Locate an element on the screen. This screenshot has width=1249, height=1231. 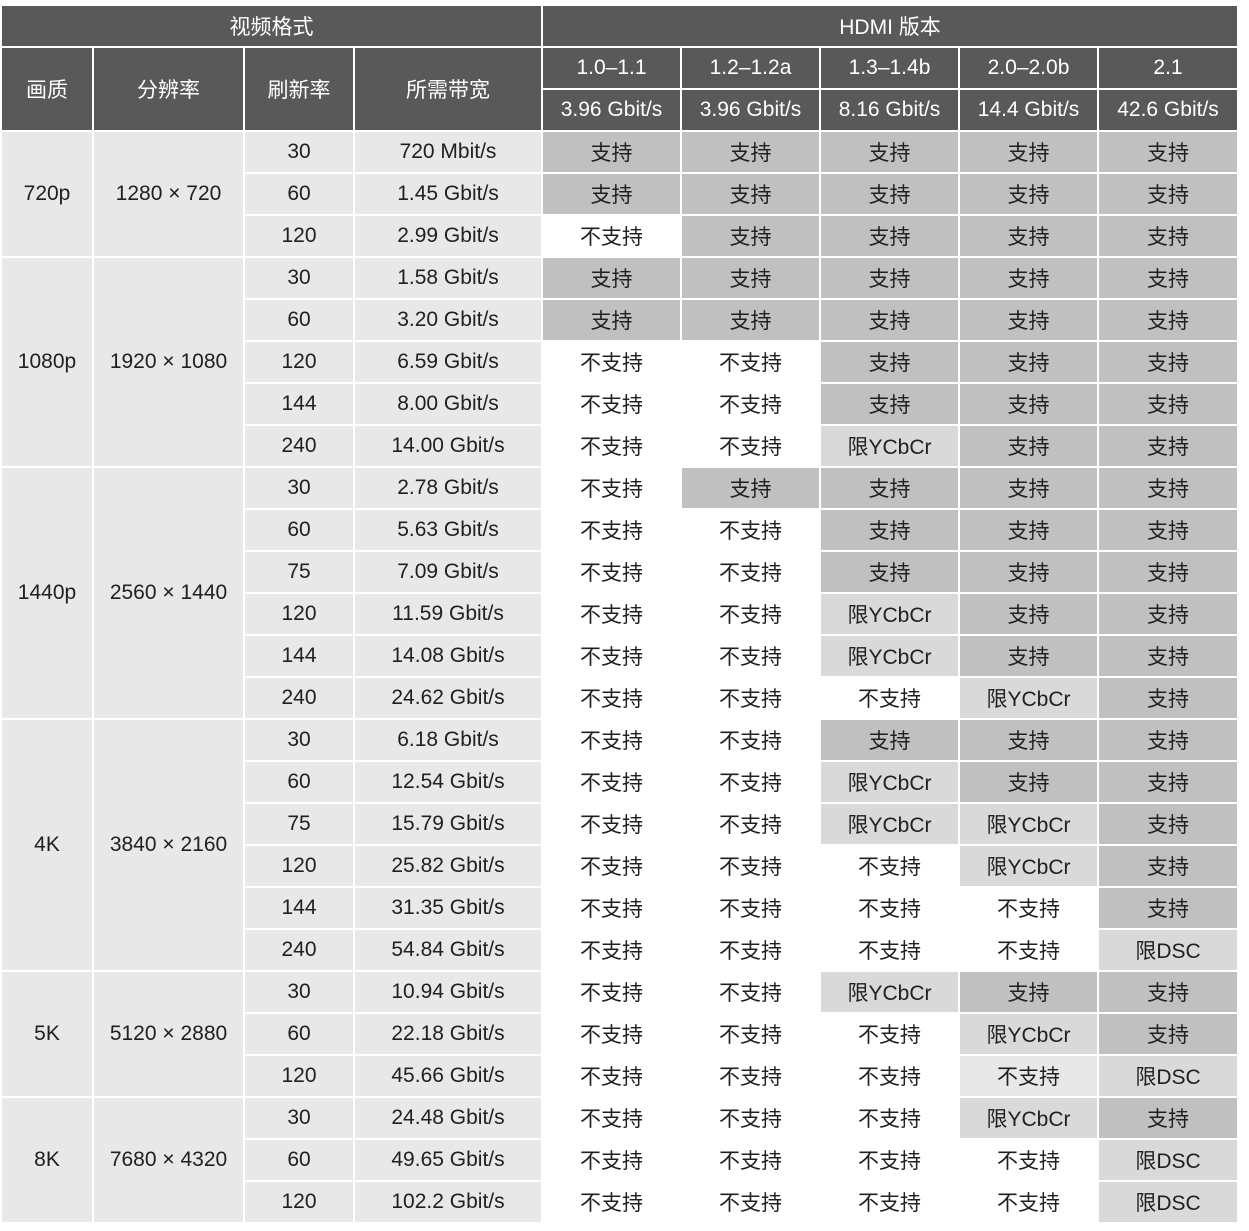
resolution-cell: 5120 × 2880 is located at coordinates (168, 1034).